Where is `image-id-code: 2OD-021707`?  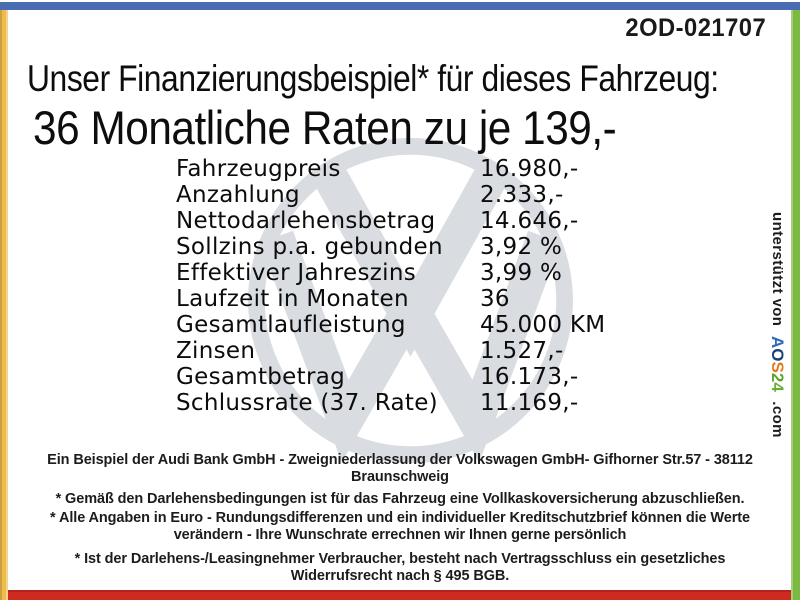 image-id-code: 2OD-021707 is located at coordinates (695, 28).